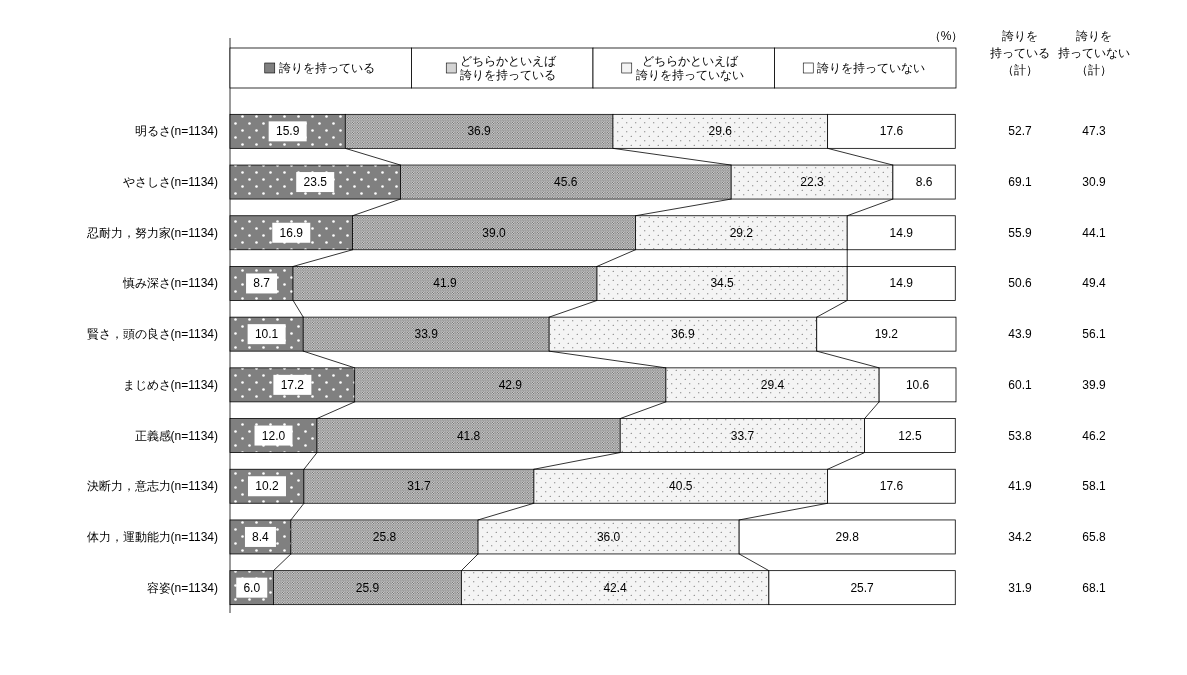  I want to click on data-label: 12.0, so click(273, 435).